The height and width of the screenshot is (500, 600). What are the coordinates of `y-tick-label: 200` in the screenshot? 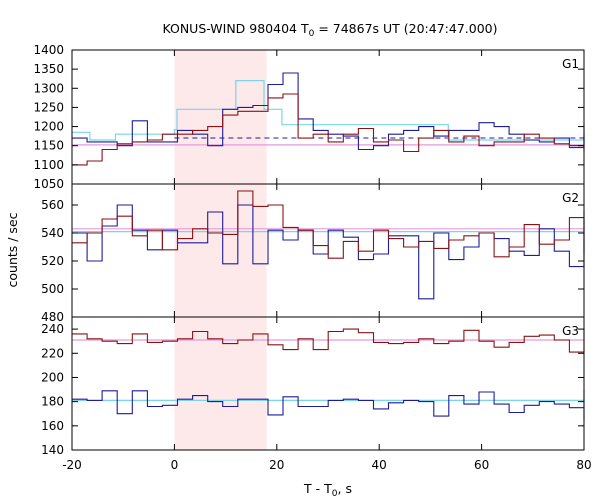 It's located at (52, 377).